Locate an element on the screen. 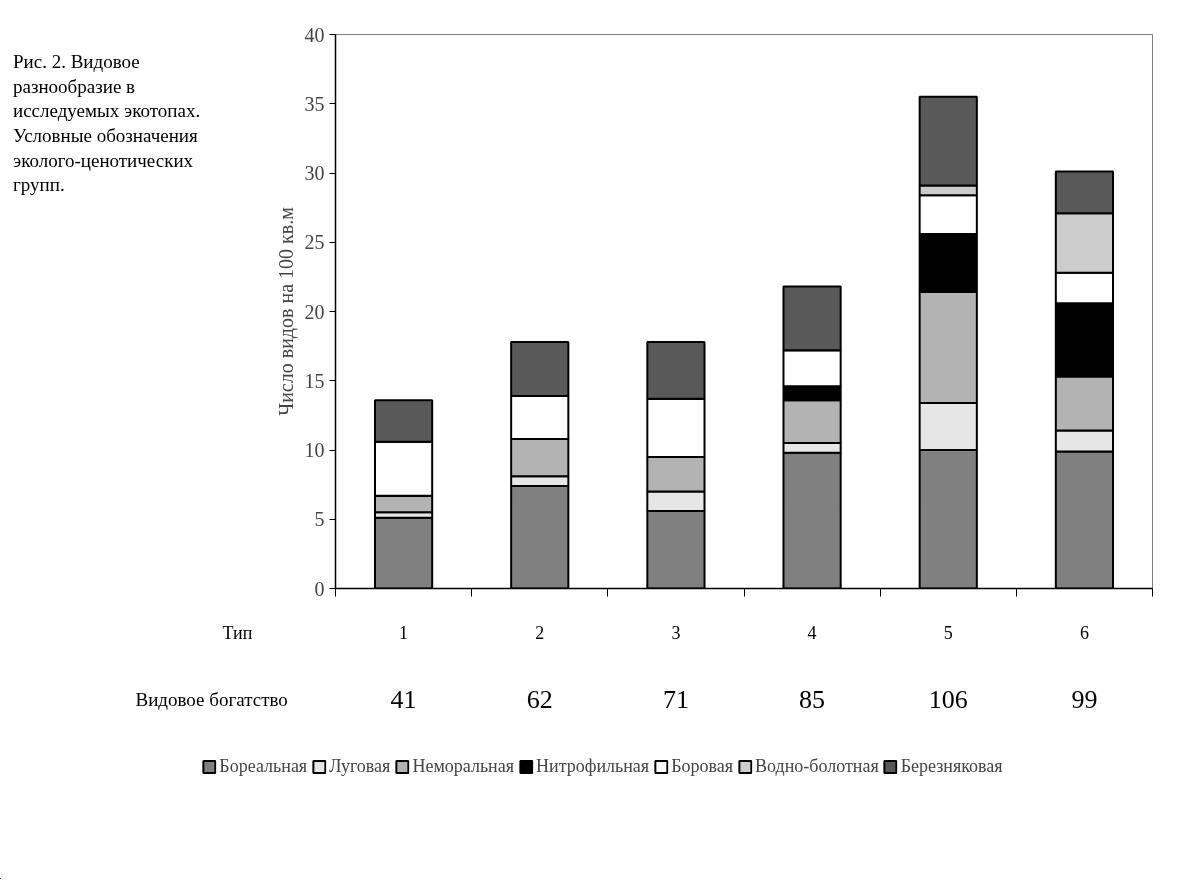 This screenshot has width=1204, height=883. legend-label: Неморальная is located at coordinates (463, 766).